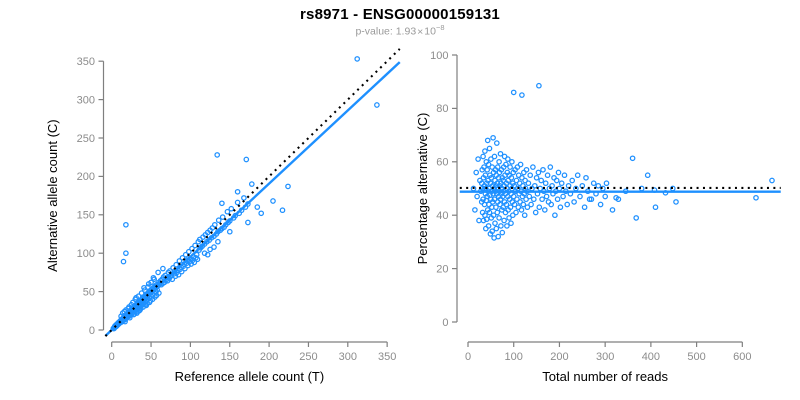  What do you see at coordinates (387, 357) in the screenshot?
I see `x-tick-label: 350` at bounding box center [387, 357].